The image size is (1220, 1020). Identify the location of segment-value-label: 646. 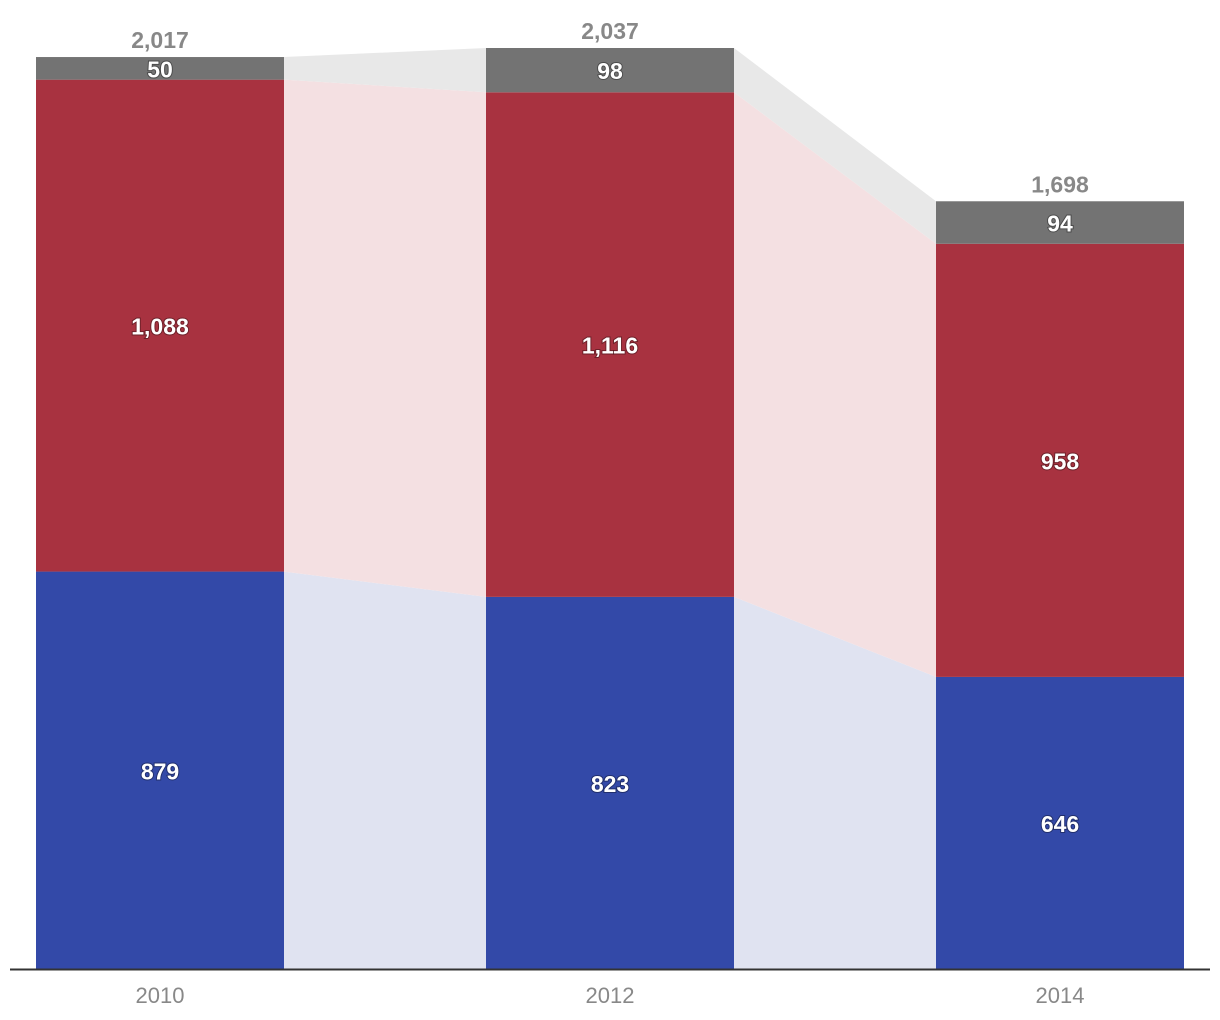
(1060, 824).